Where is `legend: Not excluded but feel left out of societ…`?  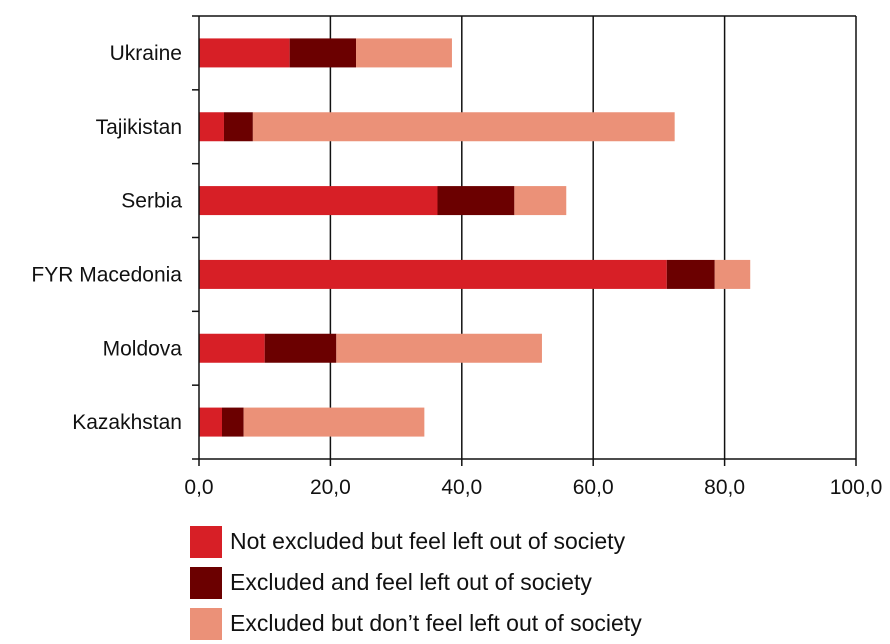
legend: Not excluded but feel left out of societ… is located at coordinates (416, 582).